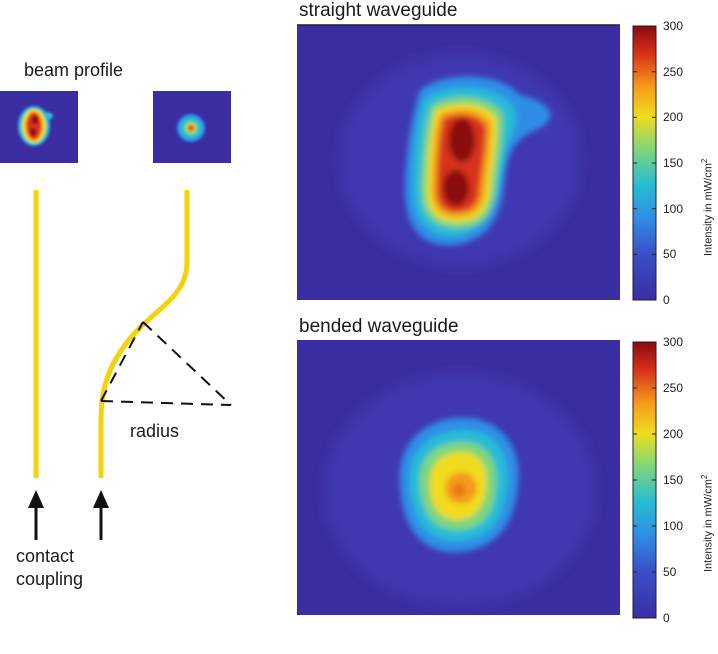 Image resolution: width=718 pixels, height=654 pixels. I want to click on straight-waveguide-title: straight waveguide, so click(378, 10).